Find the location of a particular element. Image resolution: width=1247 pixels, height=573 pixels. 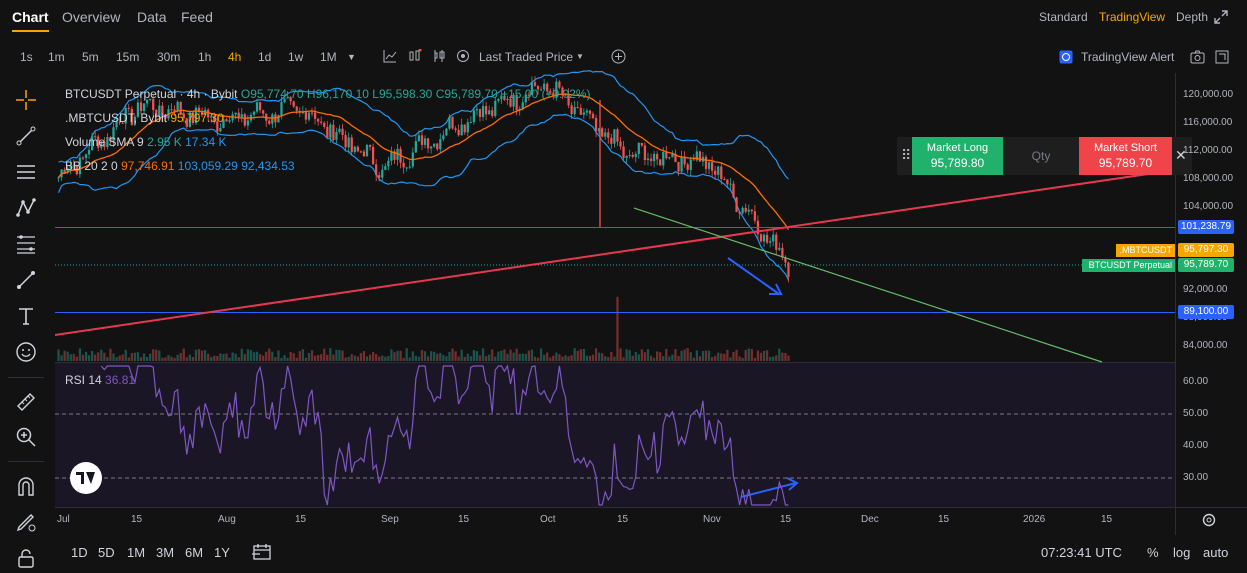

emoji-icon is located at coordinates (26, 352).